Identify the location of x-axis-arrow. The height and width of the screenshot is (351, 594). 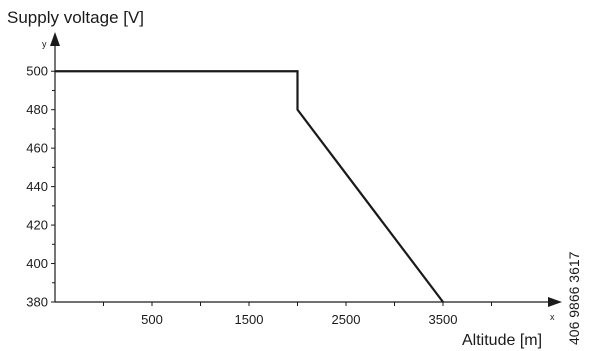
(555, 302).